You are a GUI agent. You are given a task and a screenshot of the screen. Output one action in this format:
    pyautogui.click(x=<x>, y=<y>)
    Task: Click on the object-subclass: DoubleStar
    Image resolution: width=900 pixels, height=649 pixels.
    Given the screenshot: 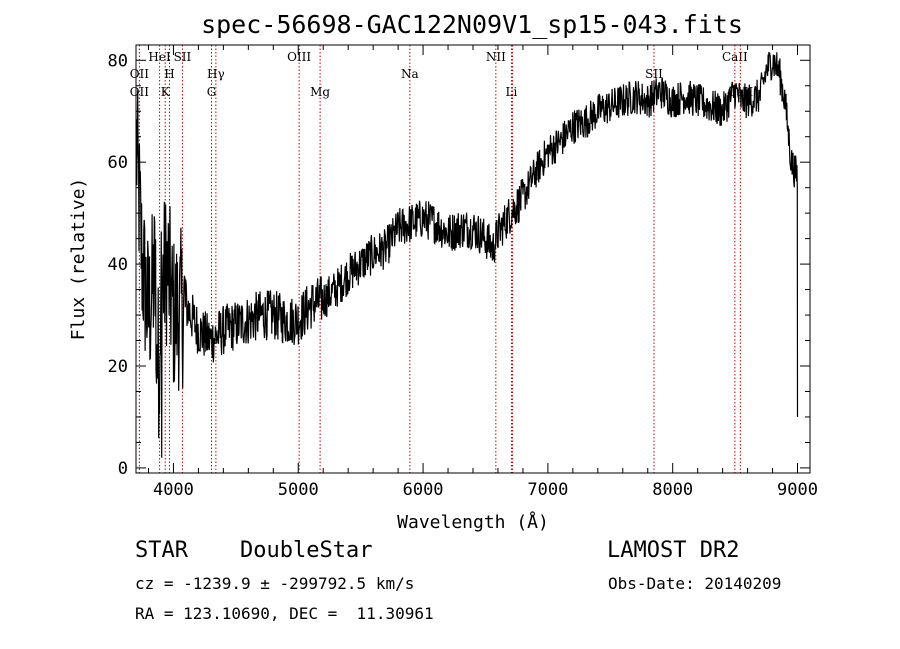 What is the action you would take?
    pyautogui.click(x=306, y=550)
    